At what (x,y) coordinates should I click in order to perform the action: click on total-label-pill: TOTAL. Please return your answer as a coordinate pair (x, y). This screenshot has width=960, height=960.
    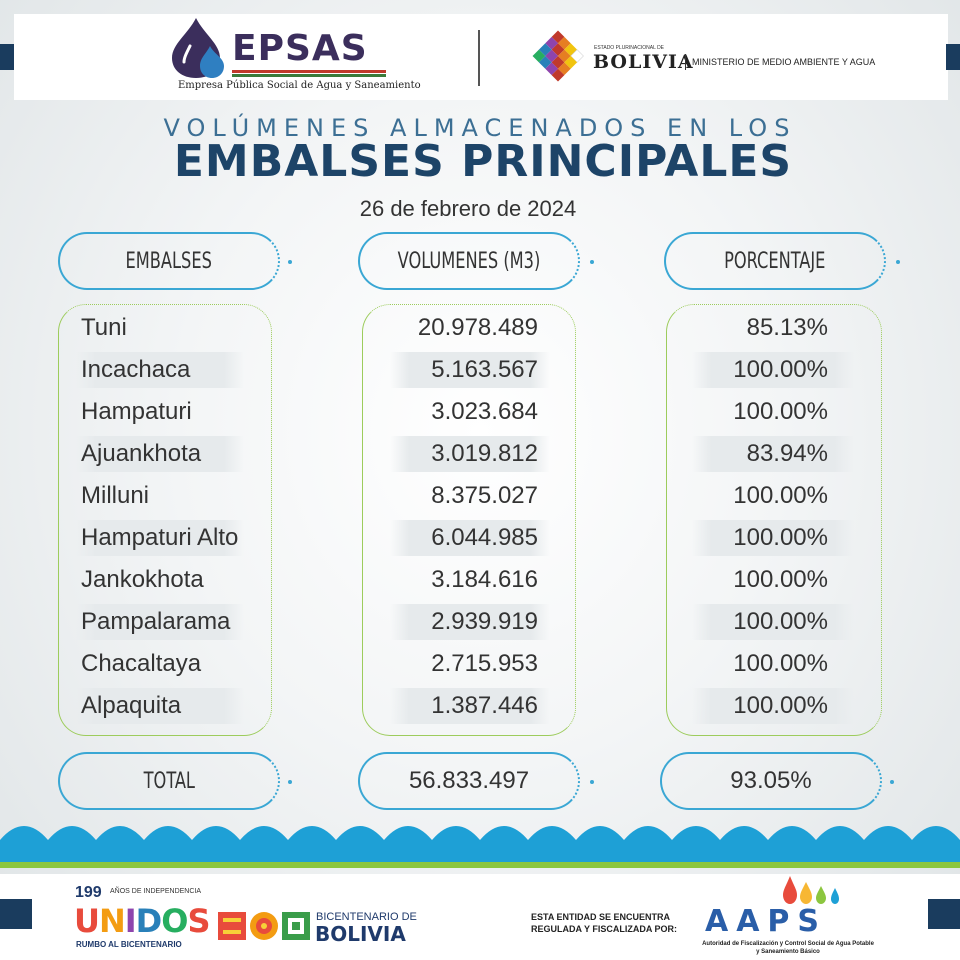
    Looking at the image, I should click on (169, 781).